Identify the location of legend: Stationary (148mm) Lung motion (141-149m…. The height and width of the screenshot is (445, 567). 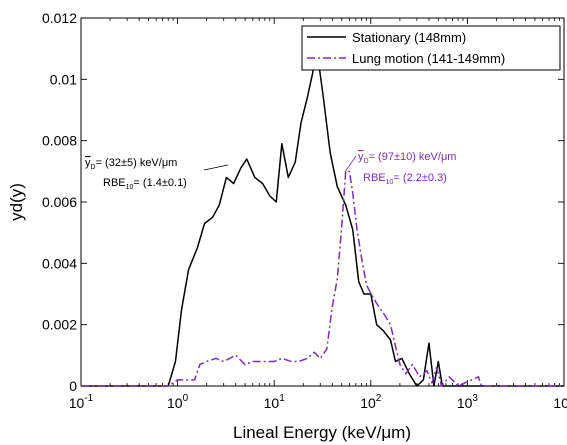
(431, 48).